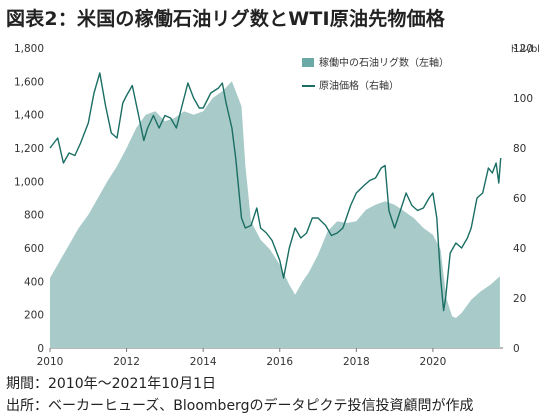 This screenshot has width=550, height=419. Describe the element at coordinates (34, 282) in the screenshot. I see `left-tick-label: 400` at that location.